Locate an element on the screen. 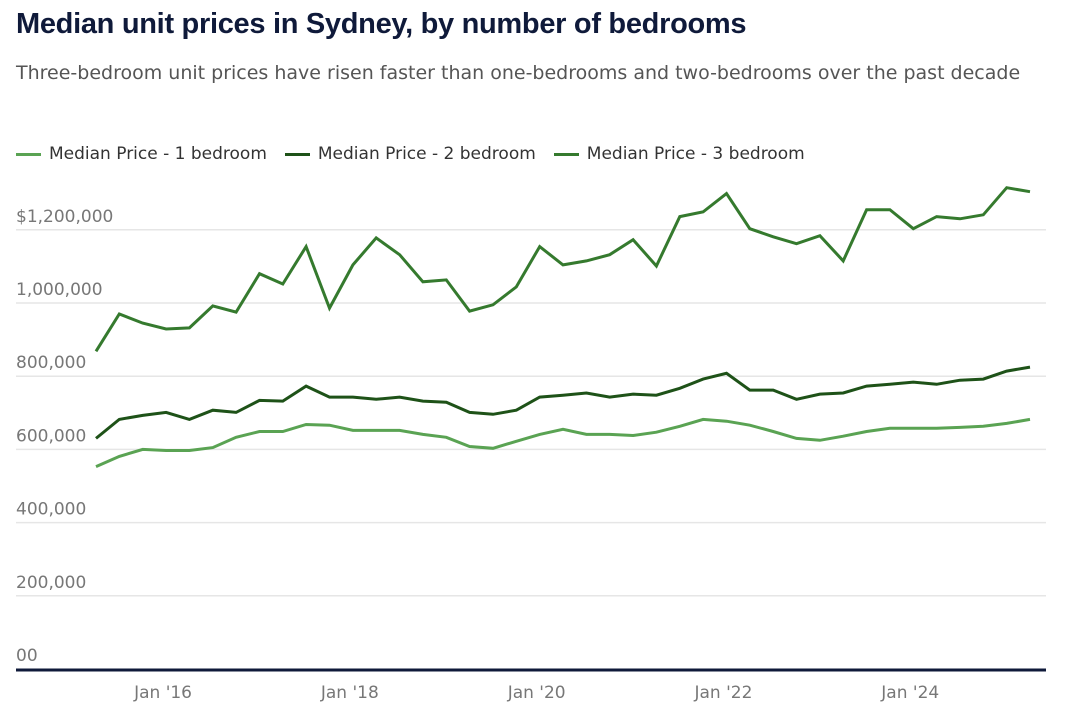 The image size is (1080, 725). y-tick-label: 200,000 is located at coordinates (51, 583).